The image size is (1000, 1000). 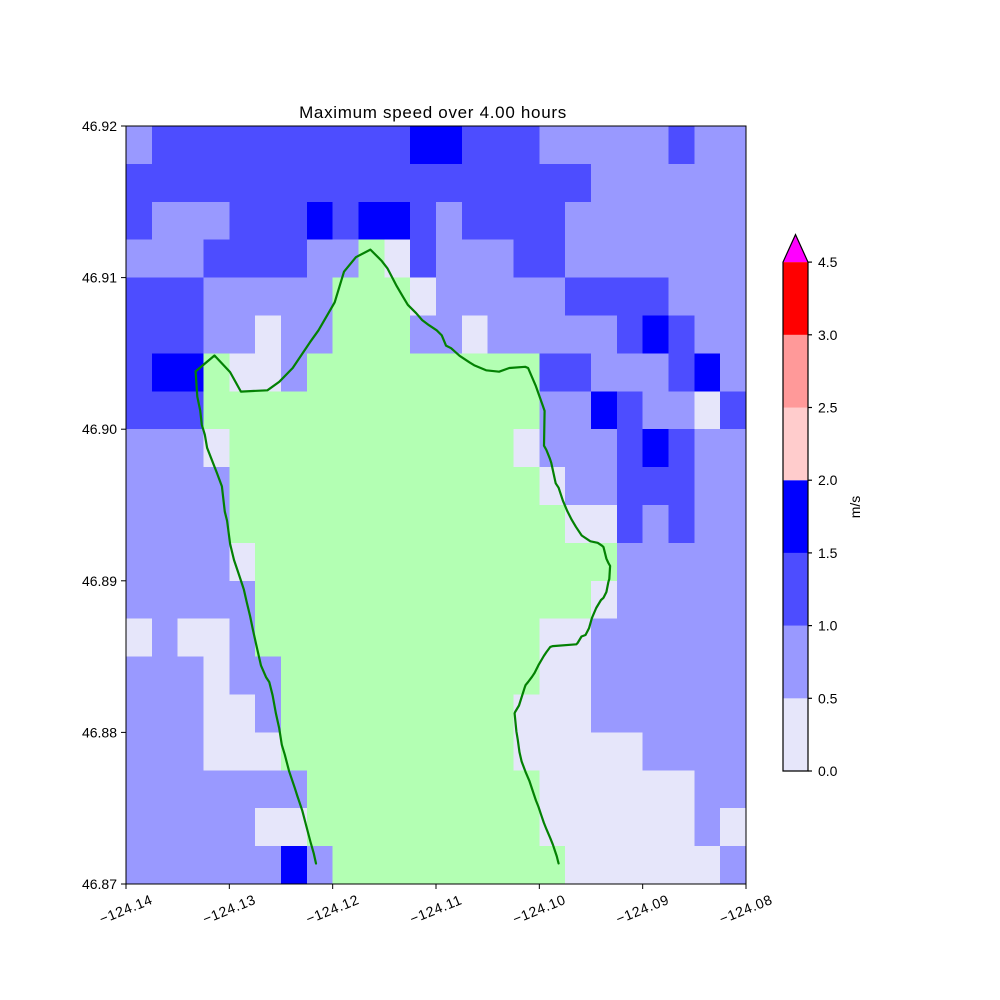 I want to click on svg-text: 46.92, so click(x=99, y=126).